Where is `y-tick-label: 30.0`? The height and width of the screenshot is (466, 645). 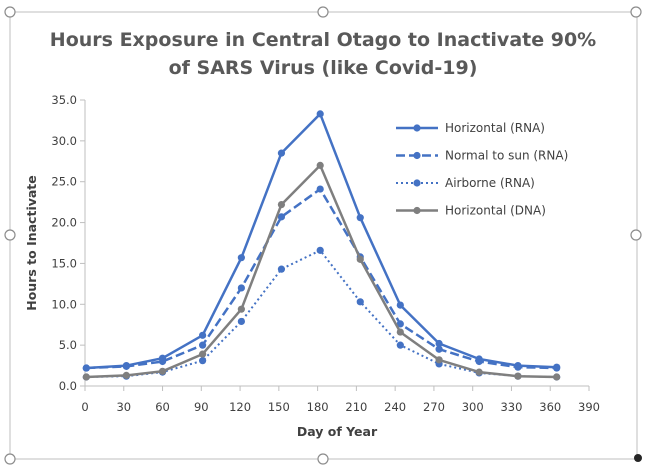 y-tick-label: 30.0 is located at coordinates (64, 141).